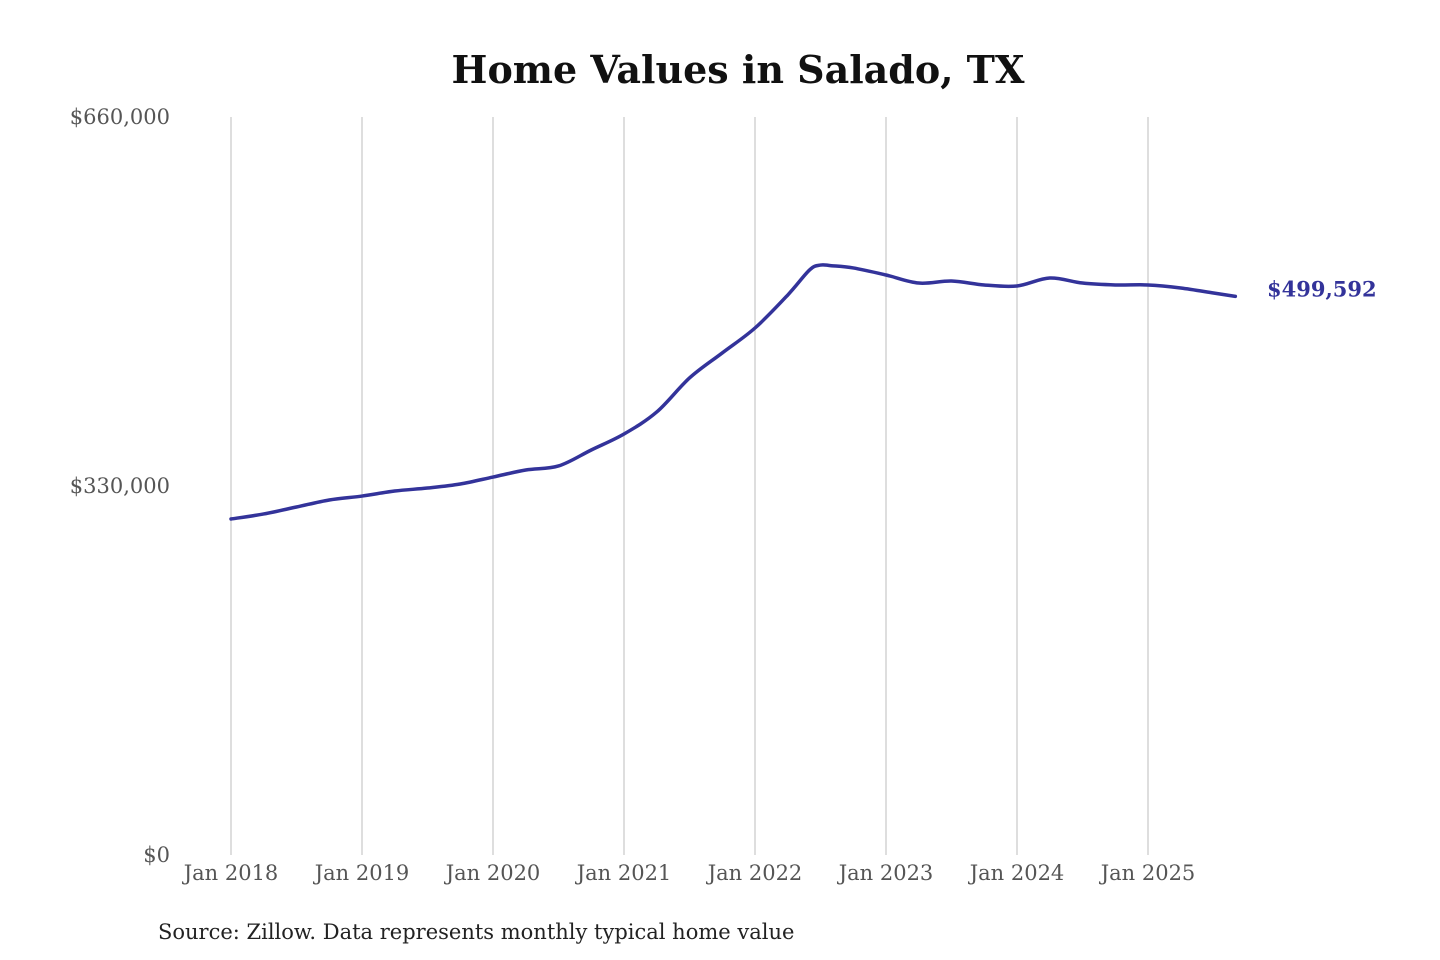 The image size is (1440, 960). What do you see at coordinates (120, 117) in the screenshot?
I see `y-tick-label: $660,000` at bounding box center [120, 117].